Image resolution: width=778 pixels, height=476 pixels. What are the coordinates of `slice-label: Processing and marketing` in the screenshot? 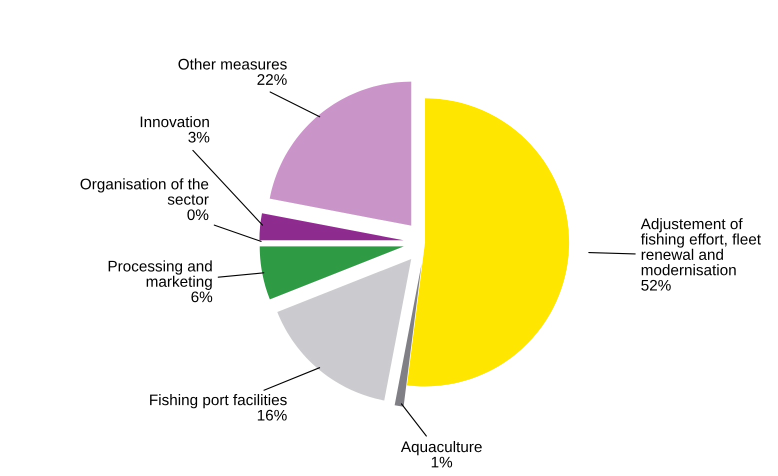 It's located at (160, 275).